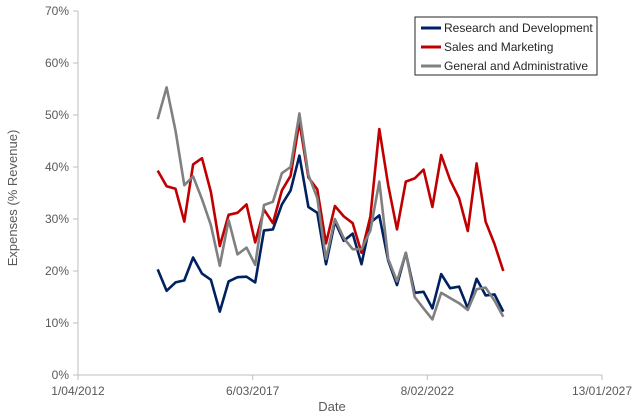 Image resolution: width=640 pixels, height=418 pixels. Describe the element at coordinates (61, 375) in the screenshot. I see `y-tick-label: 0%` at that location.